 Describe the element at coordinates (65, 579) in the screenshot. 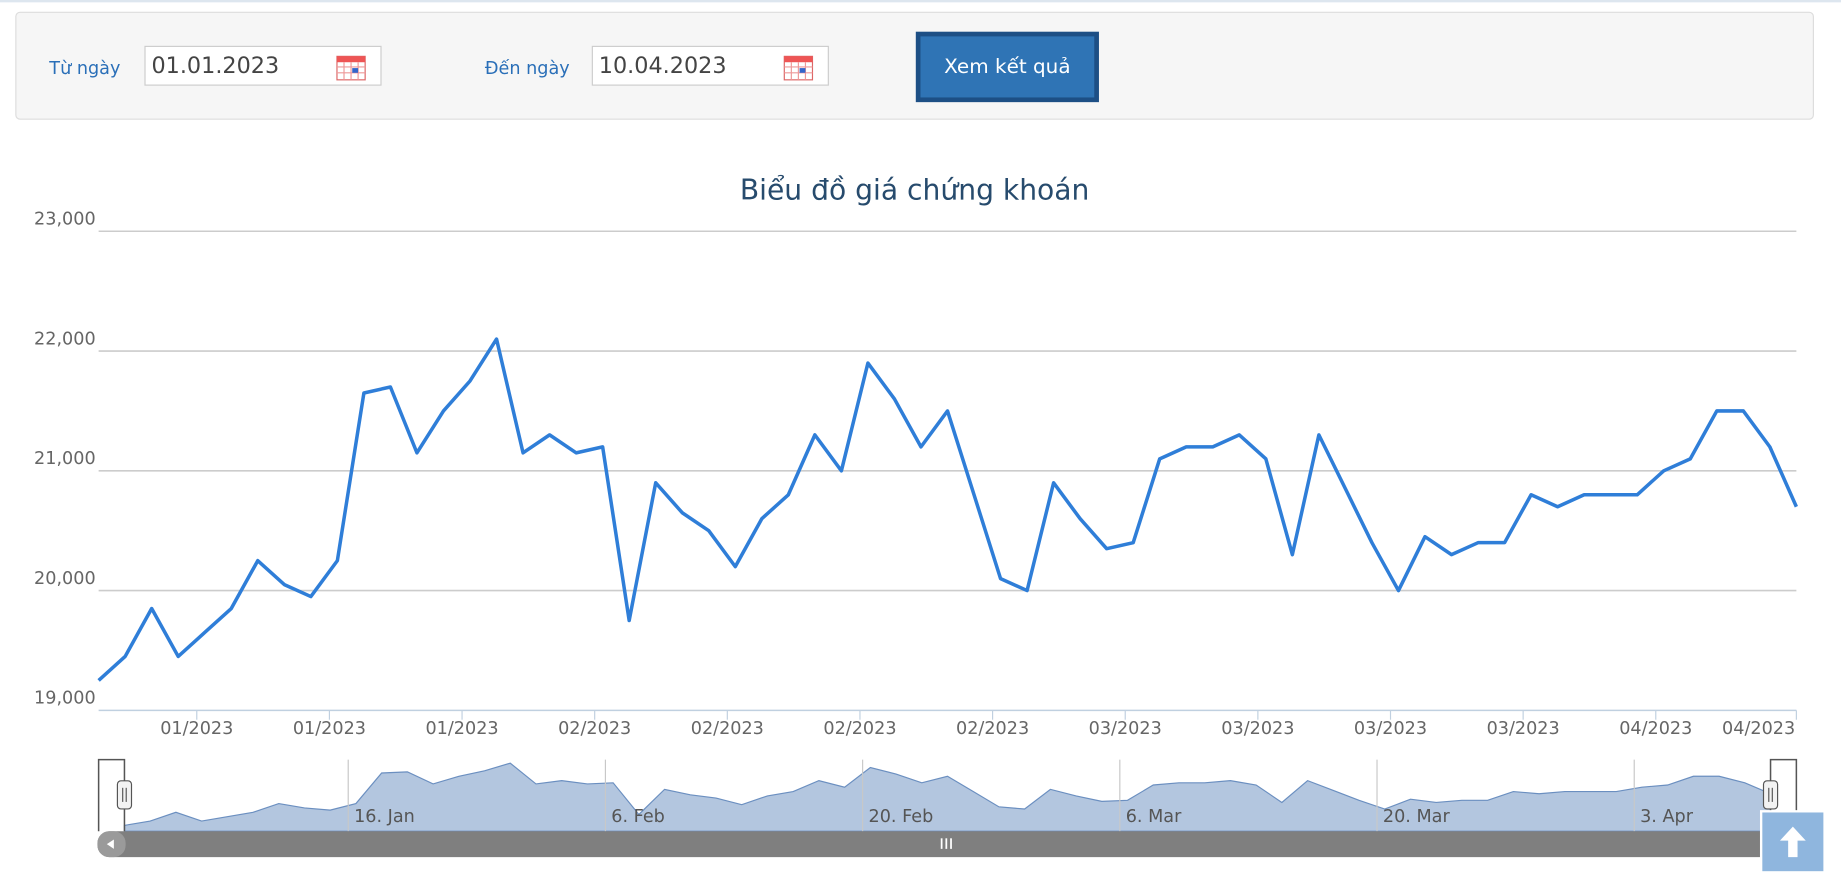

I see `y-tick-label: 20,000` at that location.